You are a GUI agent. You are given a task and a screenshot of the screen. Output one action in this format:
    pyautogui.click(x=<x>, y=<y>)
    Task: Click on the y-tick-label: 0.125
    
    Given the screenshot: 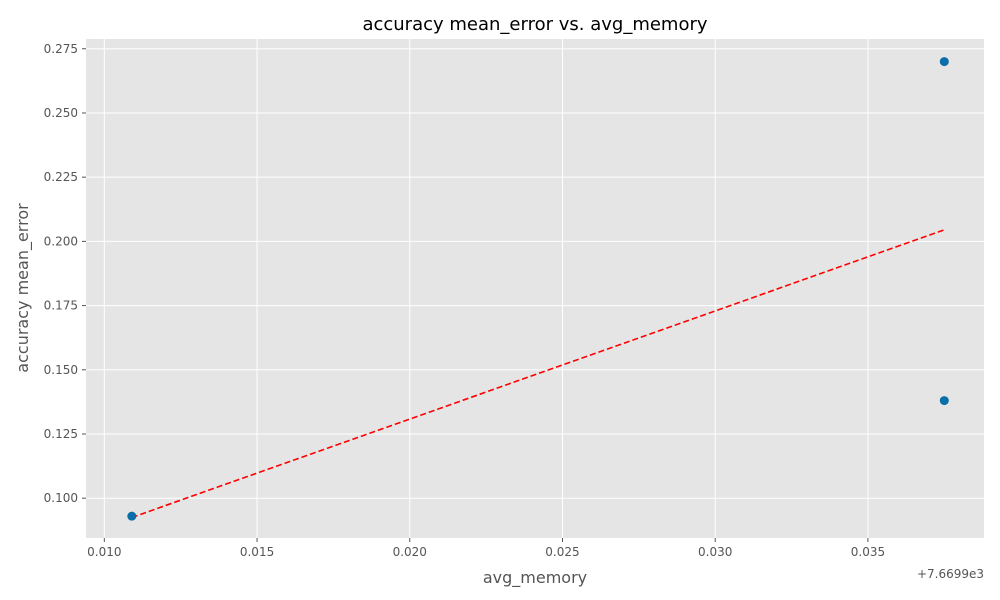 What is the action you would take?
    pyautogui.click(x=61, y=434)
    